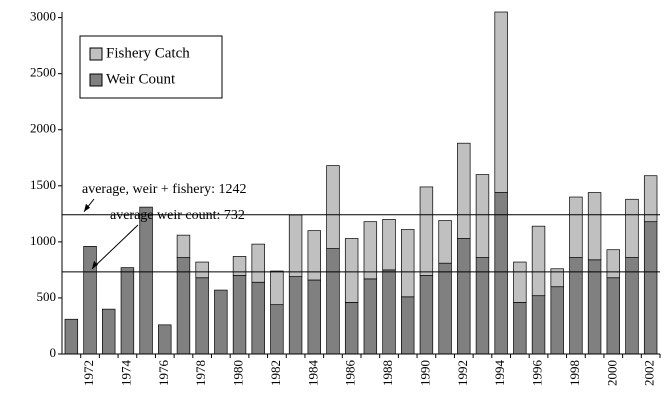  I want to click on y-tick-label: 3000, so click(43, 16).